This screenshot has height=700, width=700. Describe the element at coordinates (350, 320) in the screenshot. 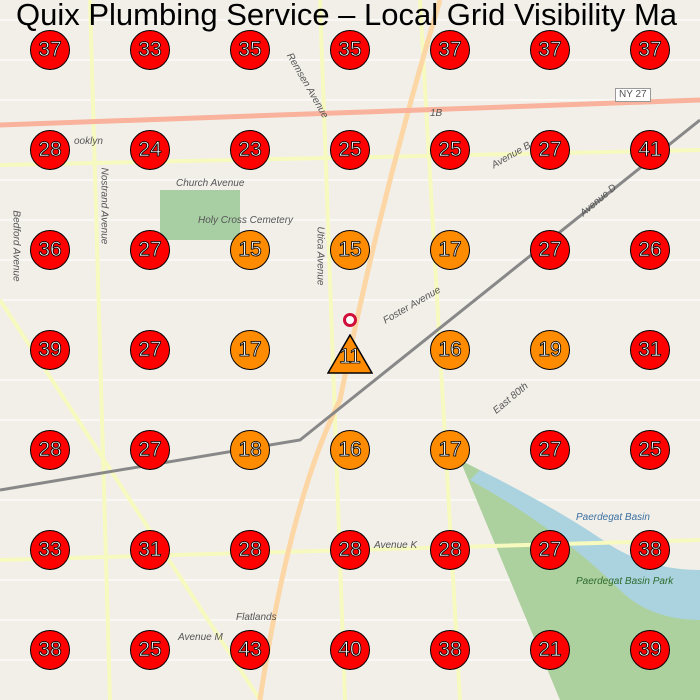

I see `location-pin-icon` at that location.